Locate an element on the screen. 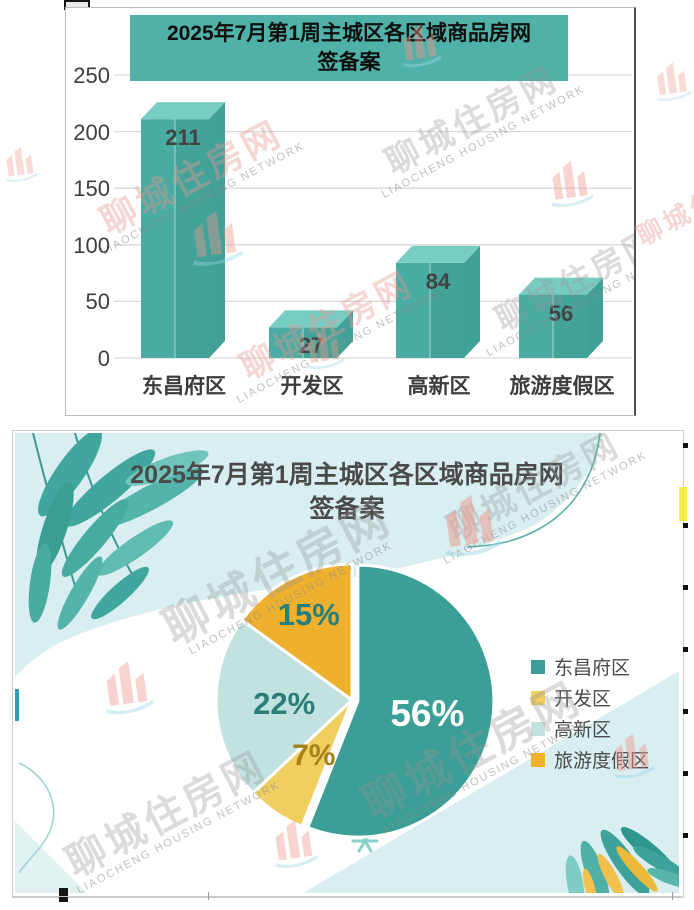  y-axis-tick: 100 is located at coordinates (91, 245).